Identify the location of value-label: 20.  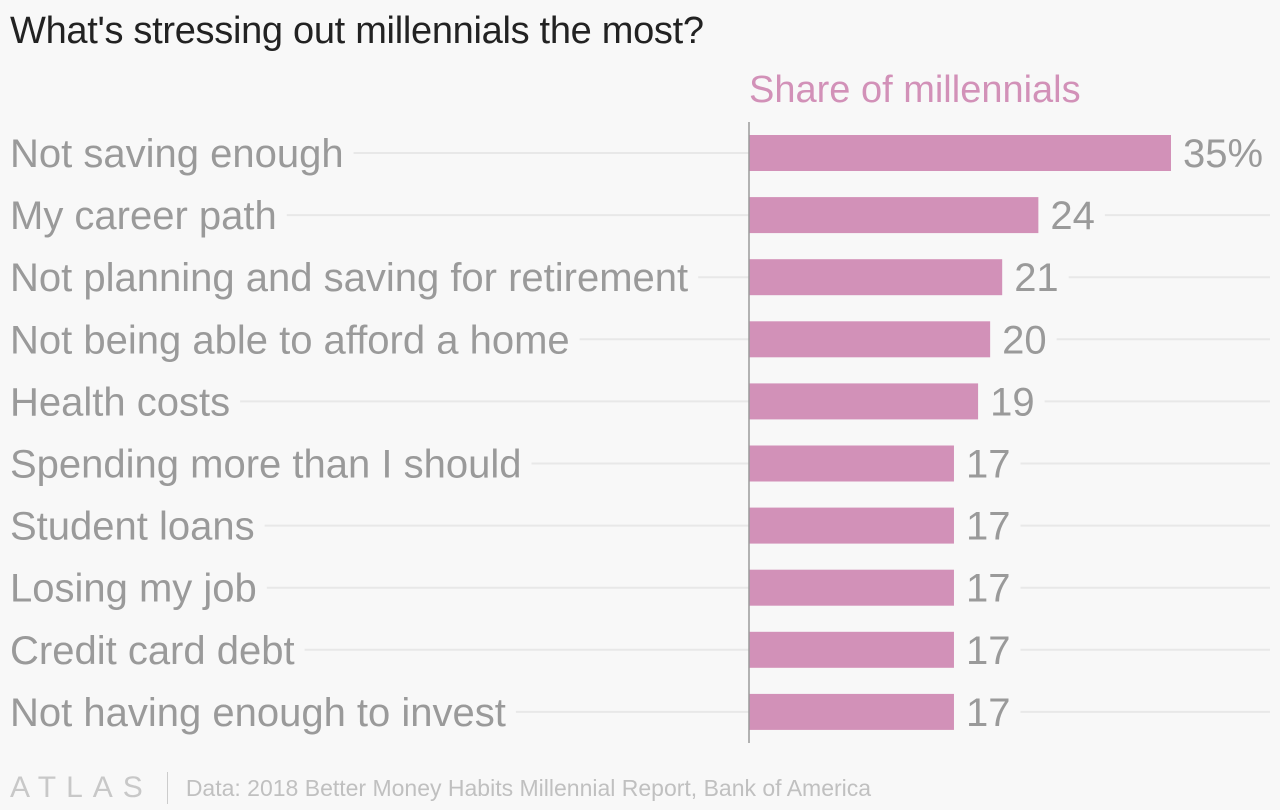
(1024, 340).